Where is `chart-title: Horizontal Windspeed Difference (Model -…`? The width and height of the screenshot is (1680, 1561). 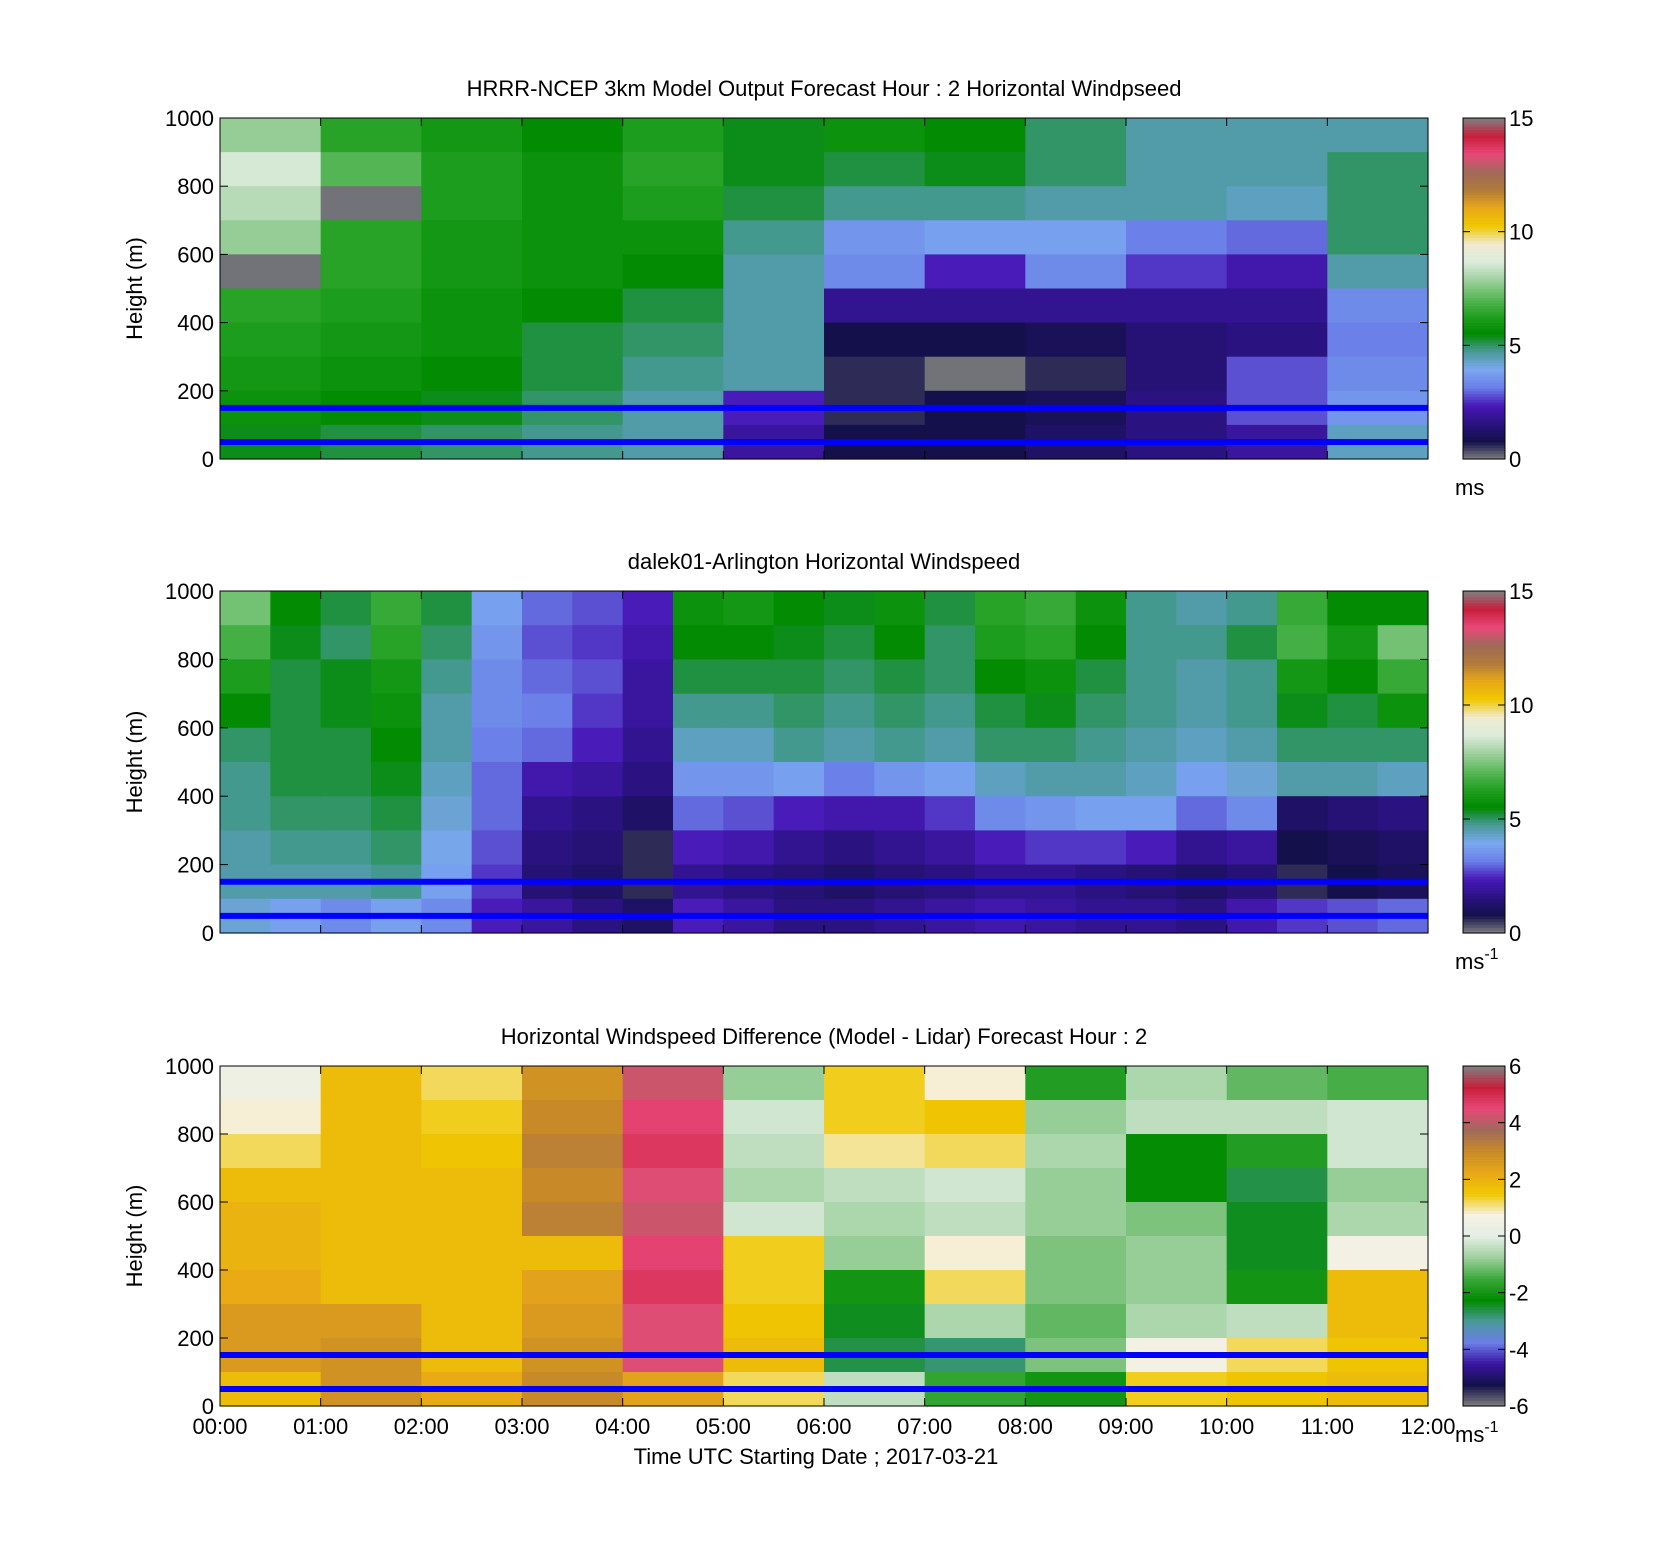 chart-title: Horizontal Windspeed Difference (Model -… is located at coordinates (824, 1036).